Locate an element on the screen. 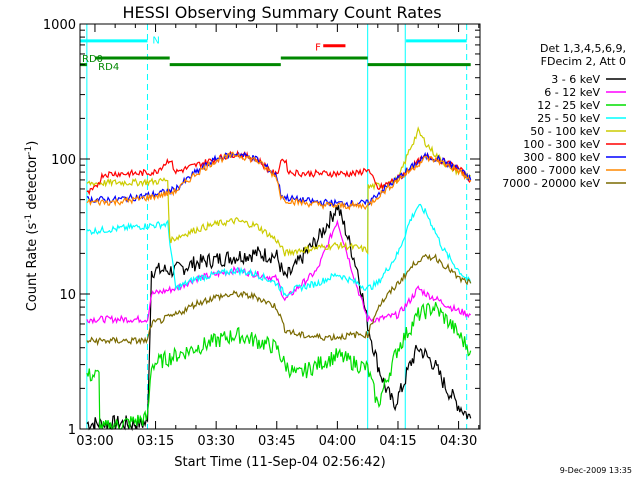 The height and width of the screenshot is (480, 640). legend-label: 12 - 25 keV is located at coordinates (568, 105).